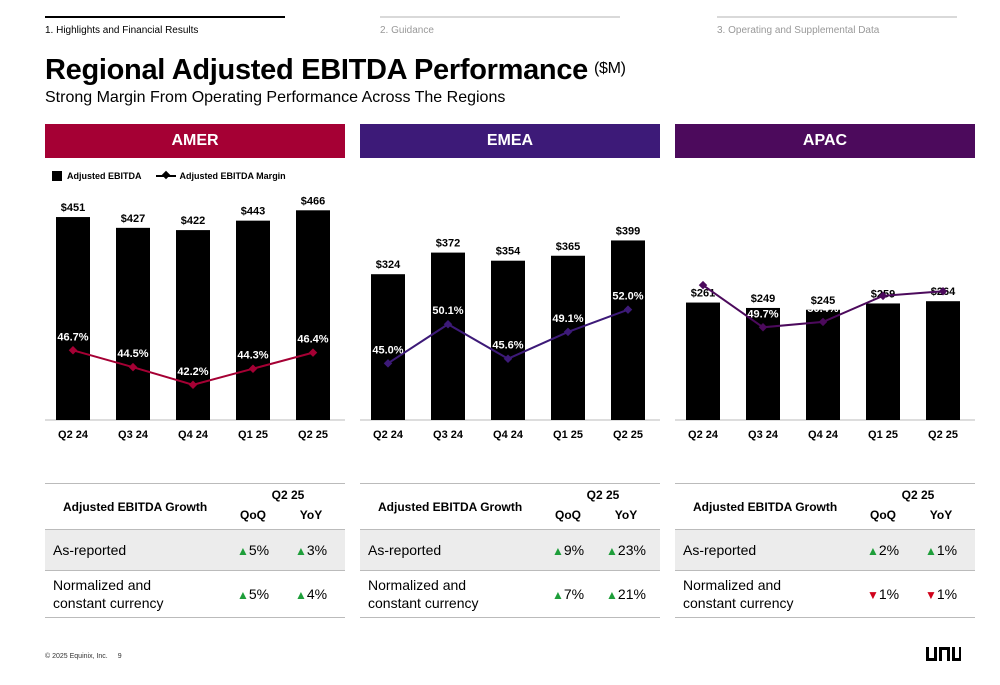 The image size is (1000, 685). What do you see at coordinates (763, 299) in the screenshot?
I see `bar-value-label: $249` at bounding box center [763, 299].